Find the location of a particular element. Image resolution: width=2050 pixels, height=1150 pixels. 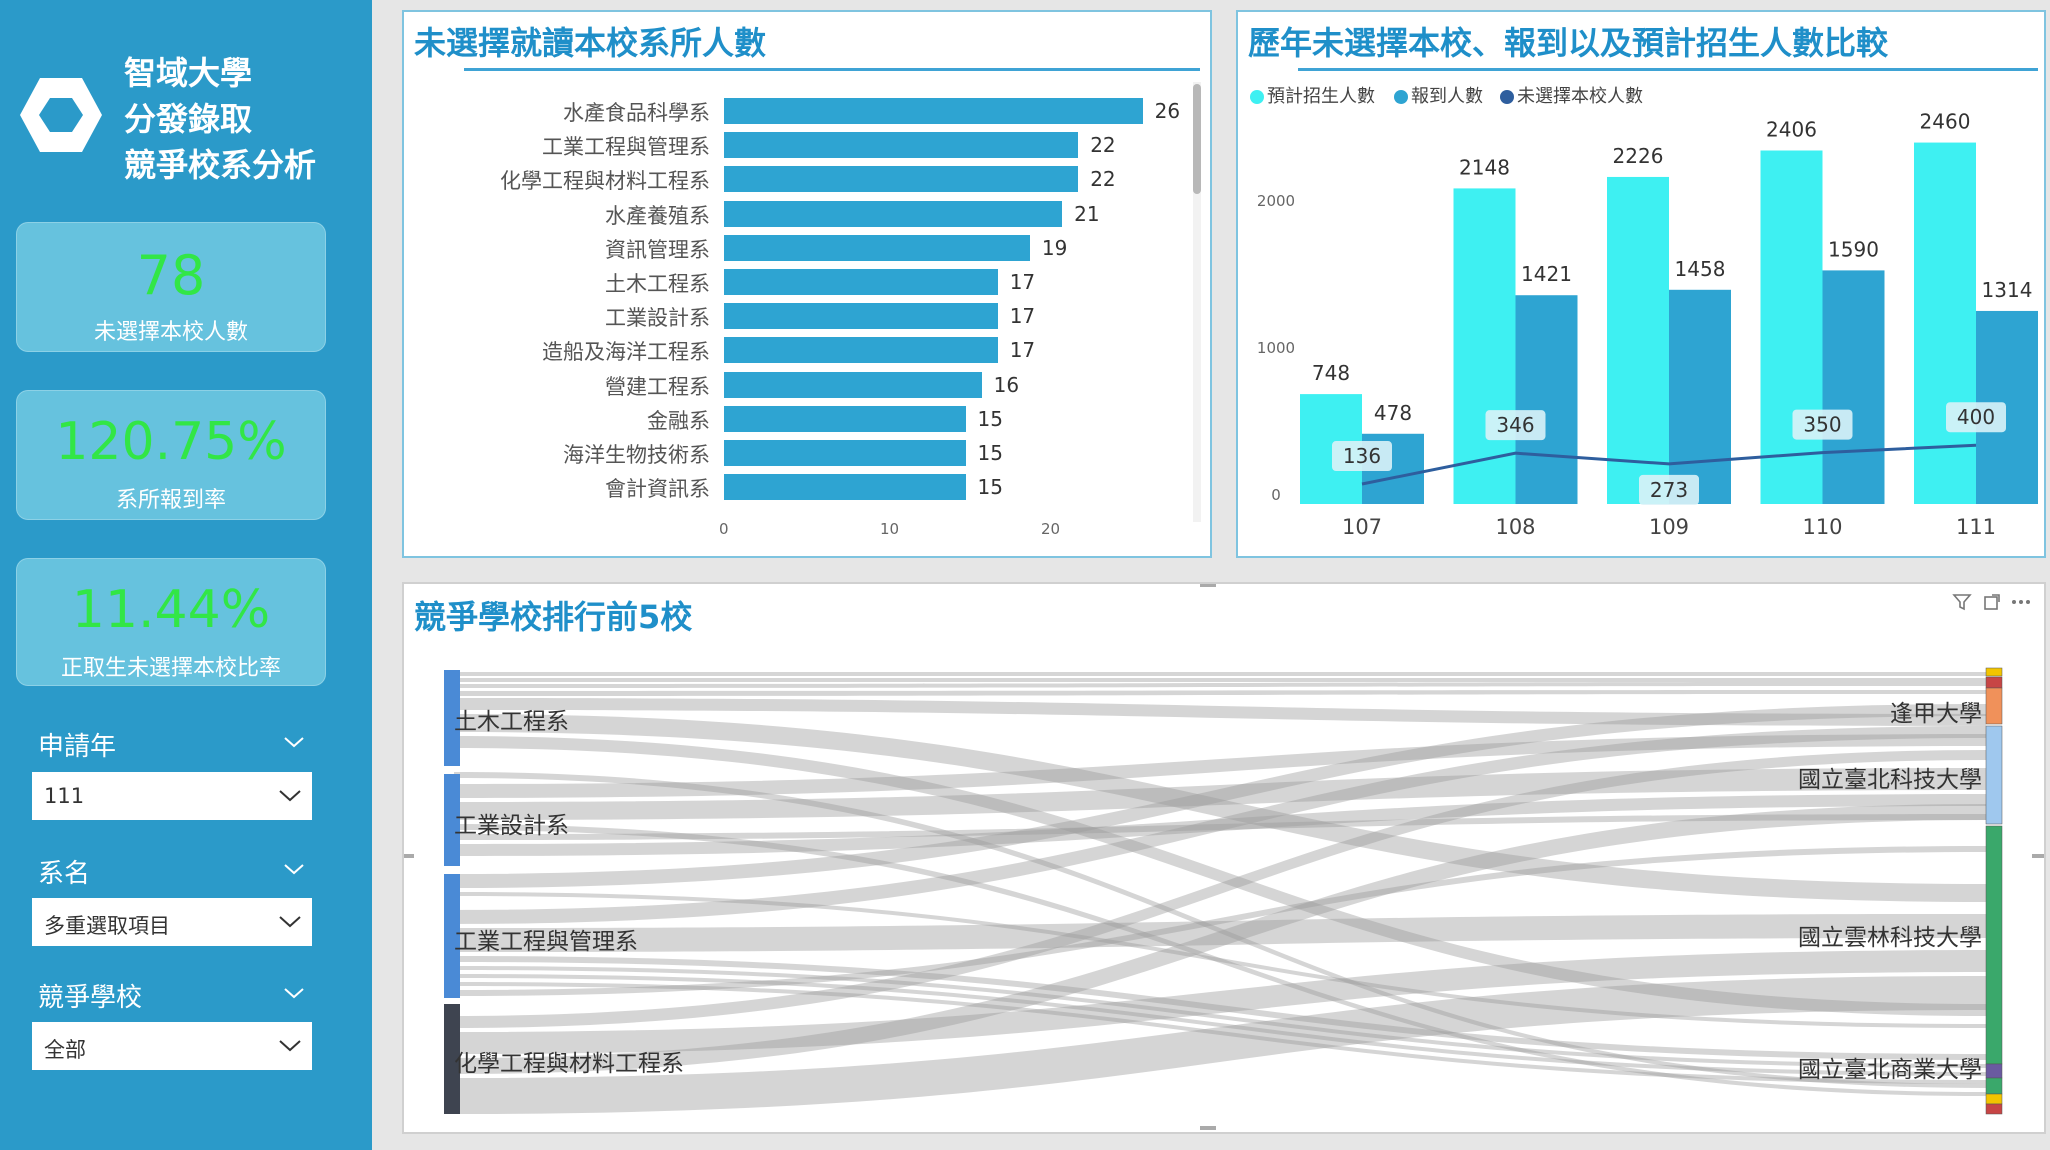

more-options-icon is located at coordinates (2021, 602).